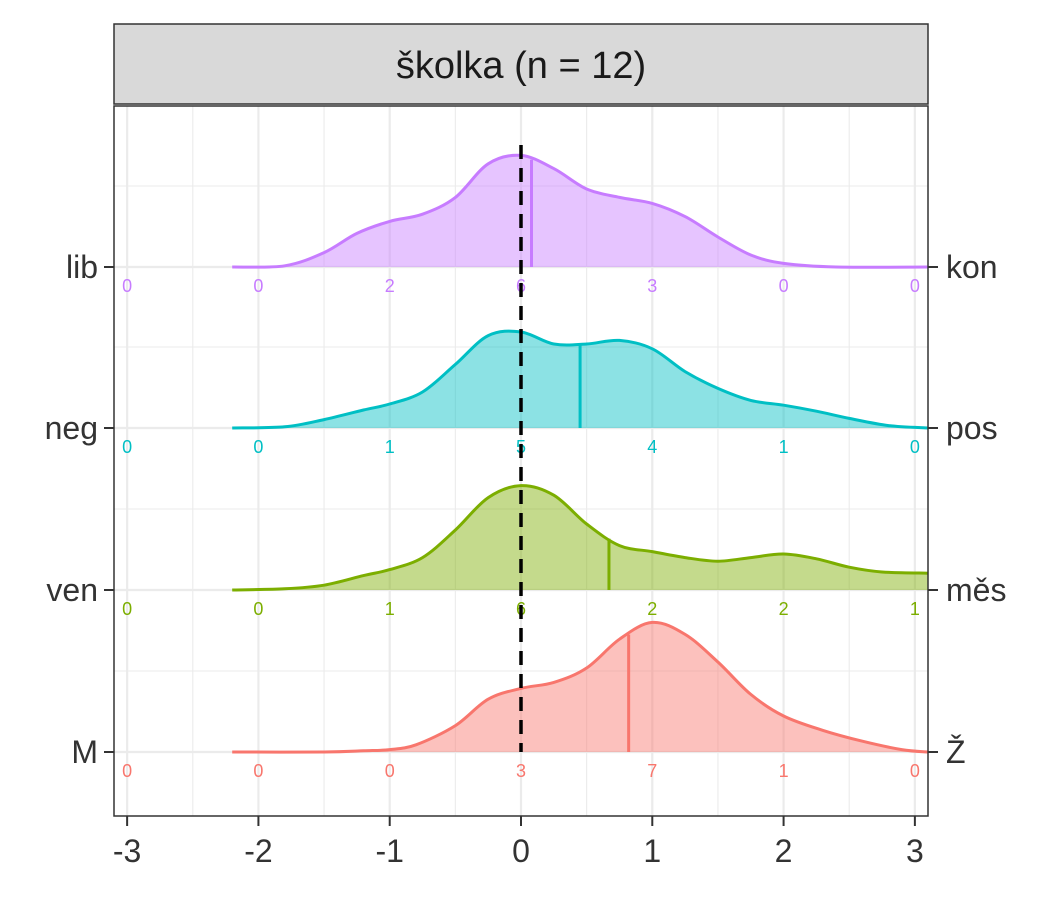 Image resolution: width=1050 pixels, height=900 pixels. Describe the element at coordinates (258, 851) in the screenshot. I see `x-axis-tick-label: -2` at that location.